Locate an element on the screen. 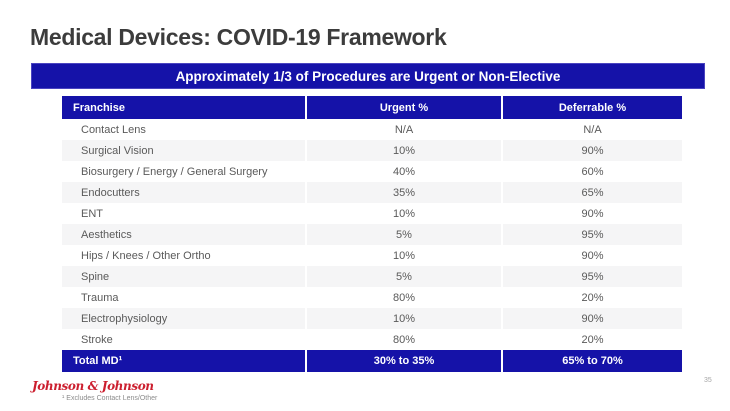 Image resolution: width=730 pixels, height=411 pixels. cell-franchise: Electrophysiology is located at coordinates (184, 318).